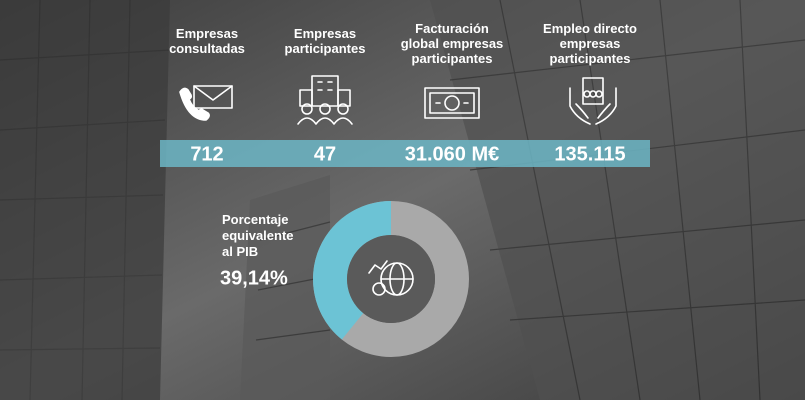  Describe the element at coordinates (590, 28) in the screenshot. I see `stat-label: Empleo directo` at that location.